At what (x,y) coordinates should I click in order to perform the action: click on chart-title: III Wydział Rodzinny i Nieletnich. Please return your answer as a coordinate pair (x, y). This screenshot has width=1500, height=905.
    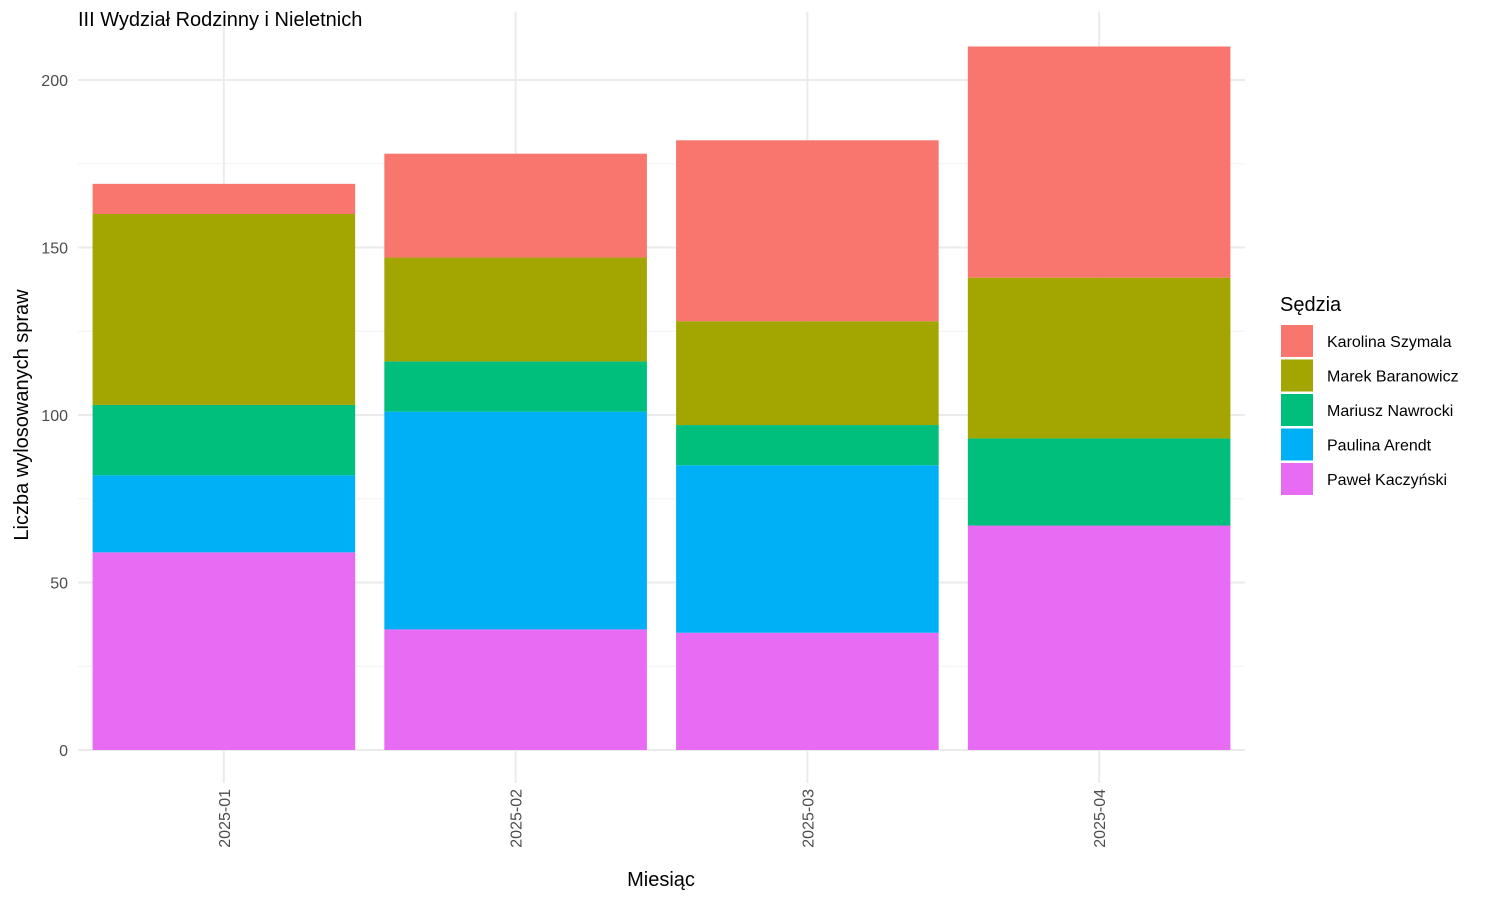
    Looking at the image, I should click on (220, 20).